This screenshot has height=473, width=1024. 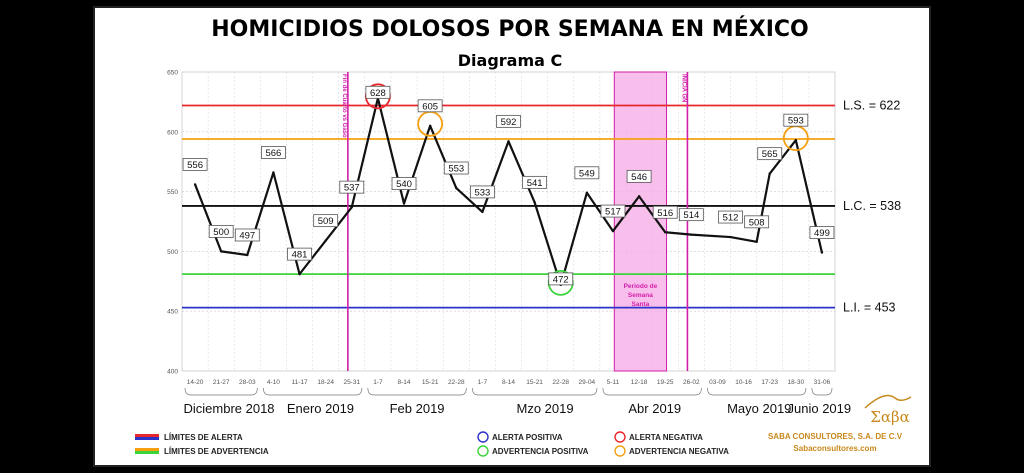 What do you see at coordinates (344, 106) in the screenshot?
I see `vertical-marker-label: Fin de Cuarto vs Gaso` at bounding box center [344, 106].